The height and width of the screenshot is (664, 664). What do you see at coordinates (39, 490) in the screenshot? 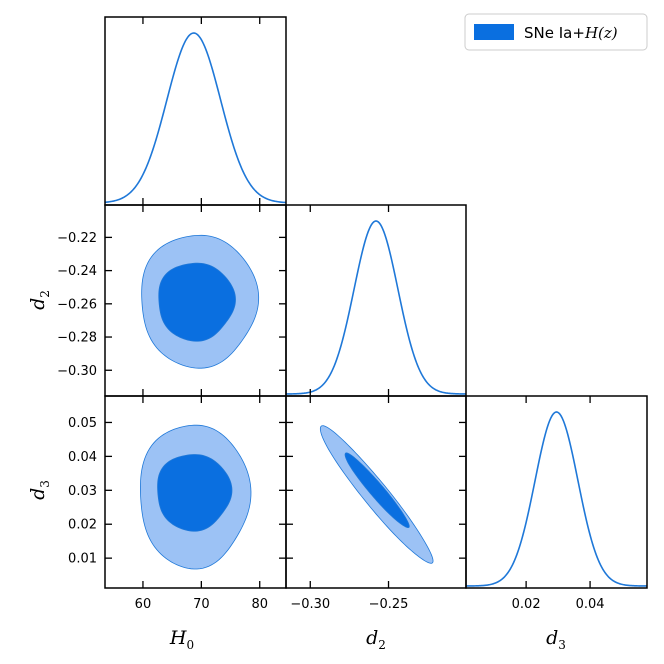
I see `y-axis-label-d3: d3` at bounding box center [39, 490].